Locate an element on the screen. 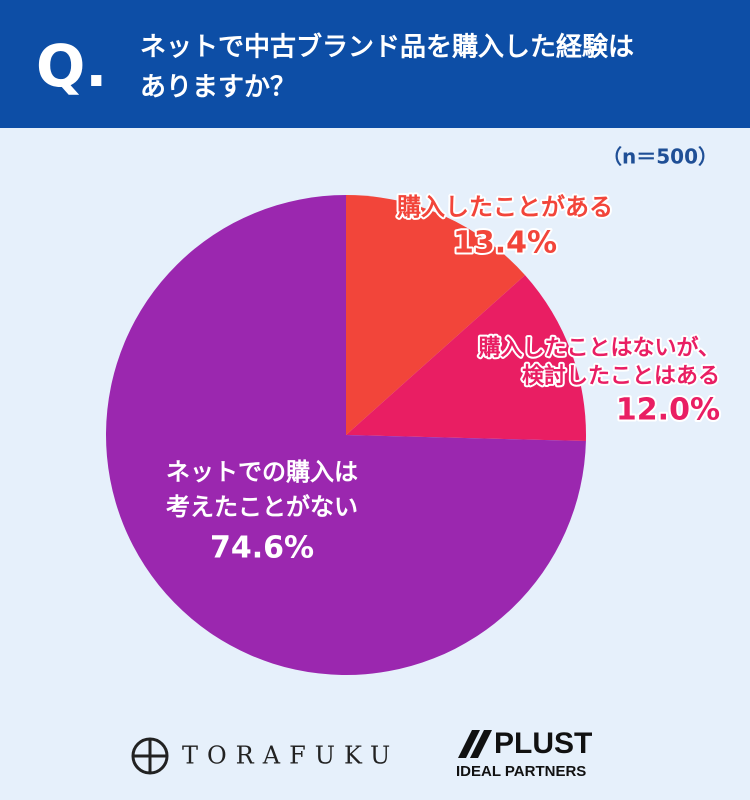  slice-label: 購入したことはないが、 is located at coordinates (599, 348).